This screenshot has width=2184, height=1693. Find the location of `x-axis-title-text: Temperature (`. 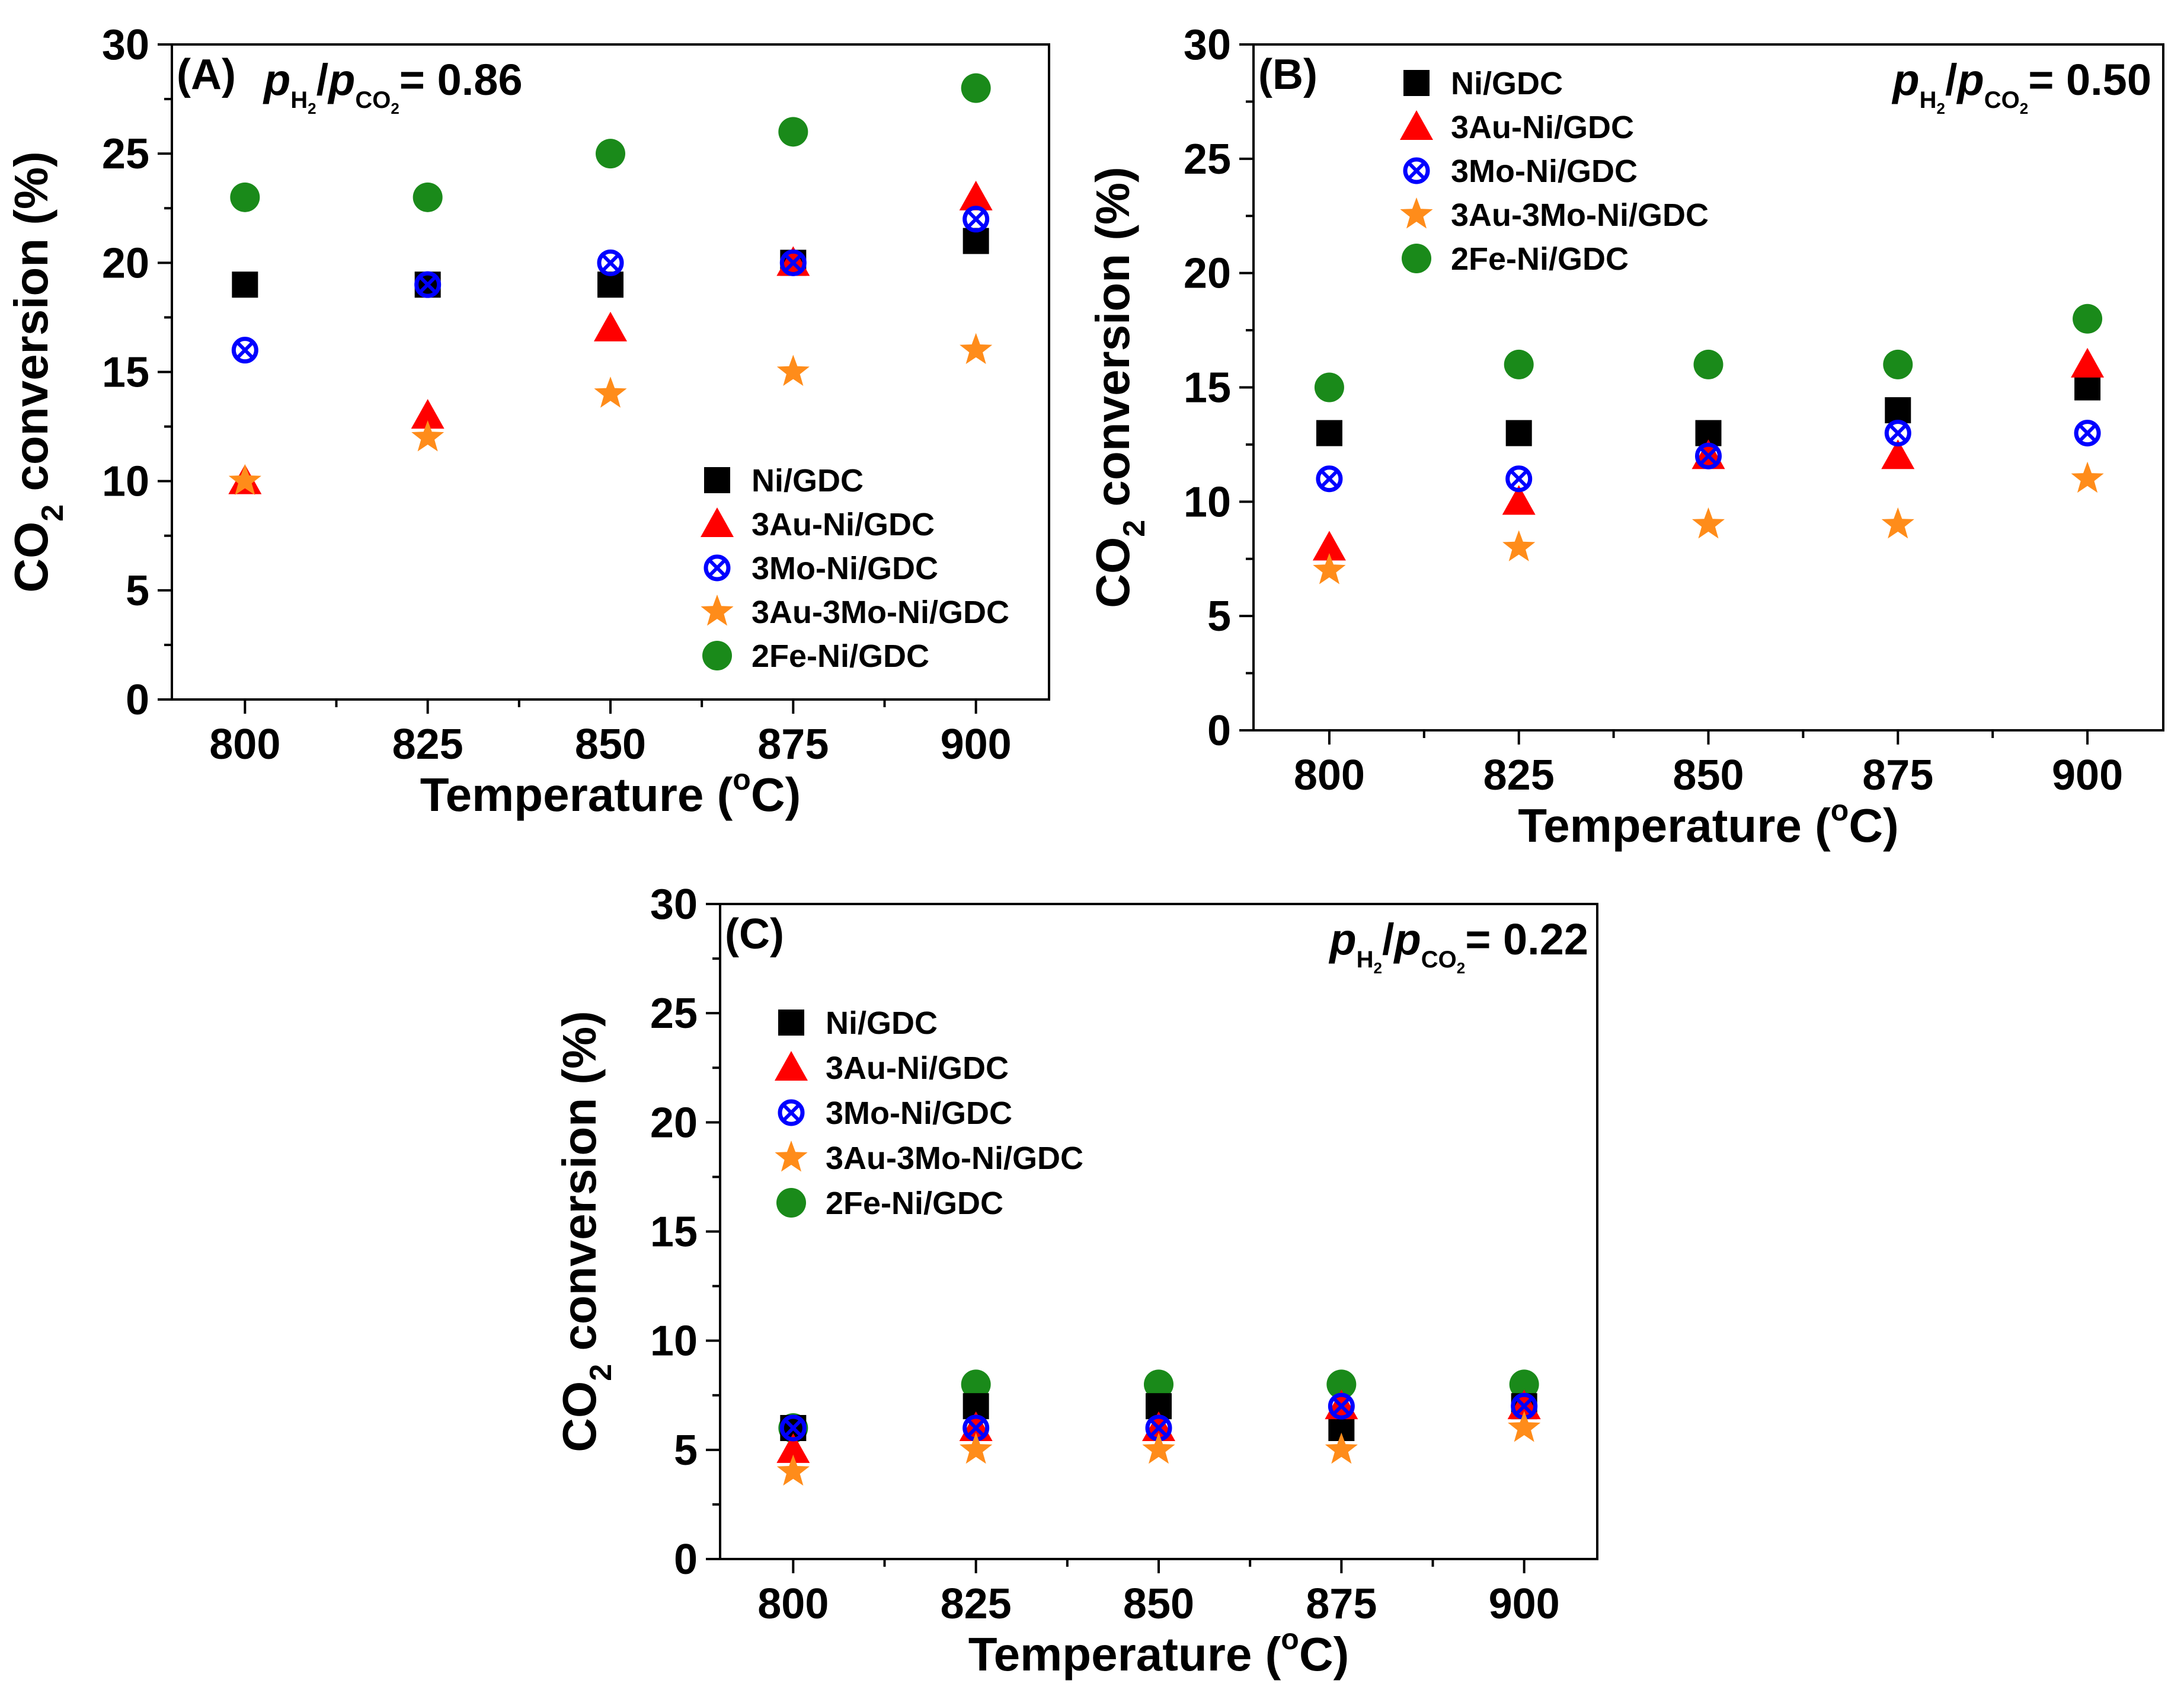

x-axis-title-text: Temperature ( is located at coordinates (576, 794).